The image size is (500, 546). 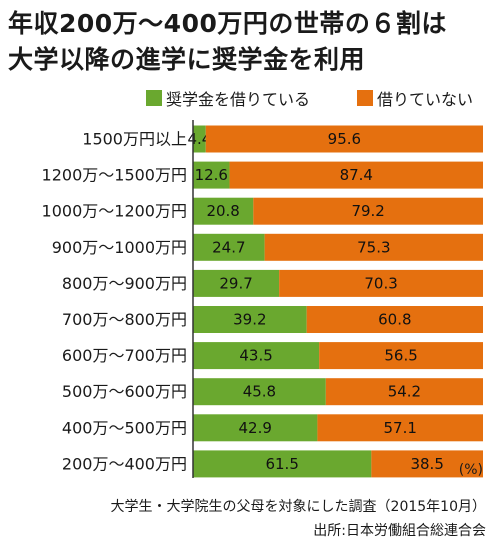 I want to click on value-label-not-borrowing: 57.1, so click(x=400, y=428).